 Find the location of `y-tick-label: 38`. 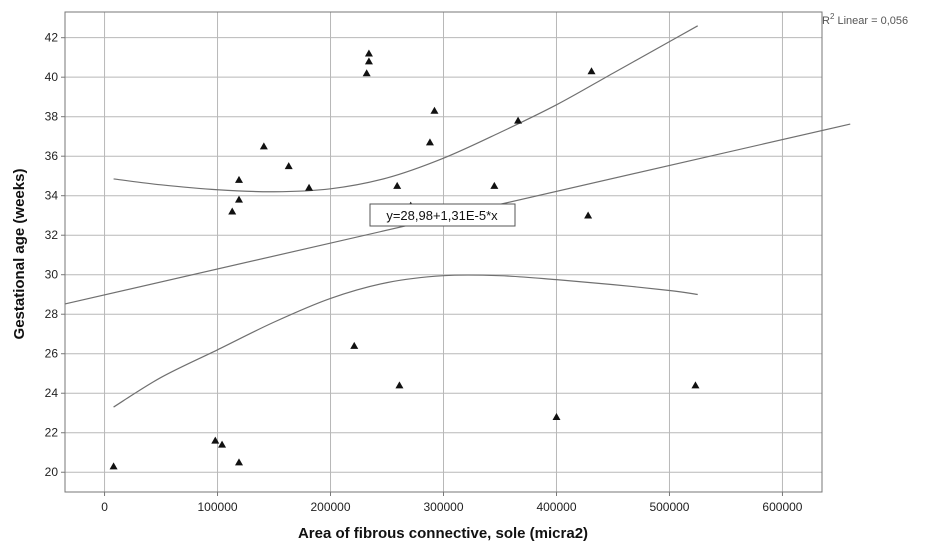

y-tick-label: 38 is located at coordinates (52, 117).